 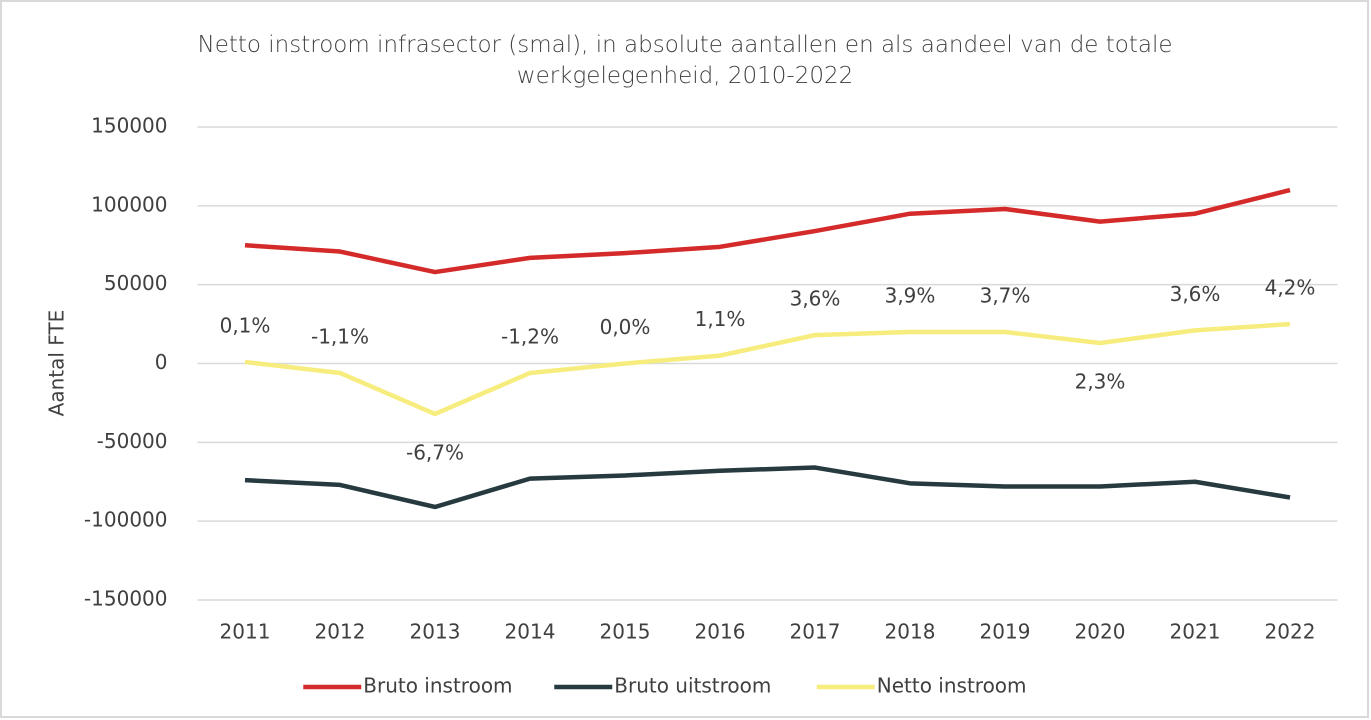 What do you see at coordinates (245, 325) in the screenshot?
I see `data-label: 0,1%` at bounding box center [245, 325].